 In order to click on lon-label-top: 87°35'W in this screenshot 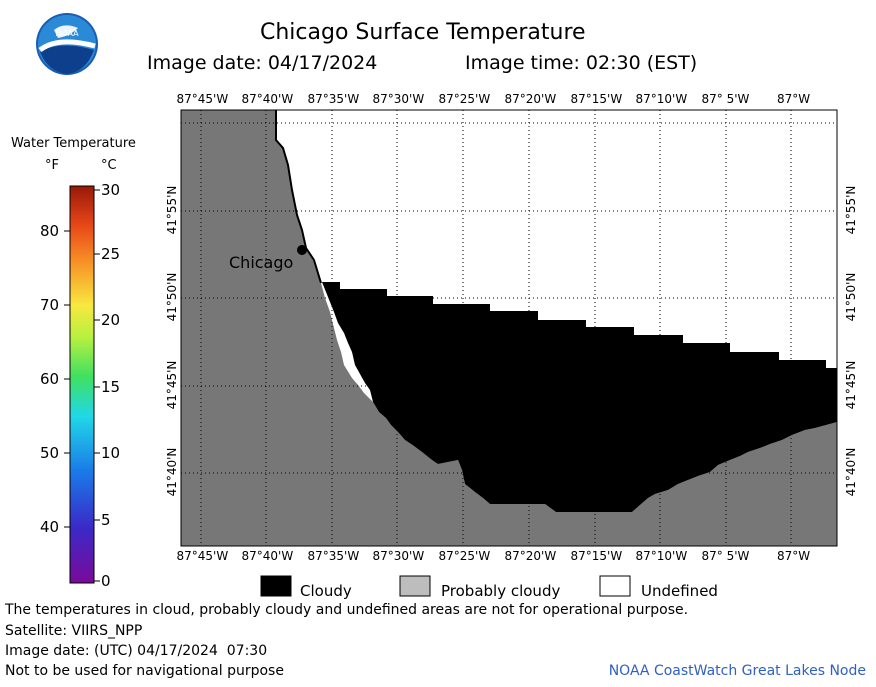, I will do `click(333, 99)`.